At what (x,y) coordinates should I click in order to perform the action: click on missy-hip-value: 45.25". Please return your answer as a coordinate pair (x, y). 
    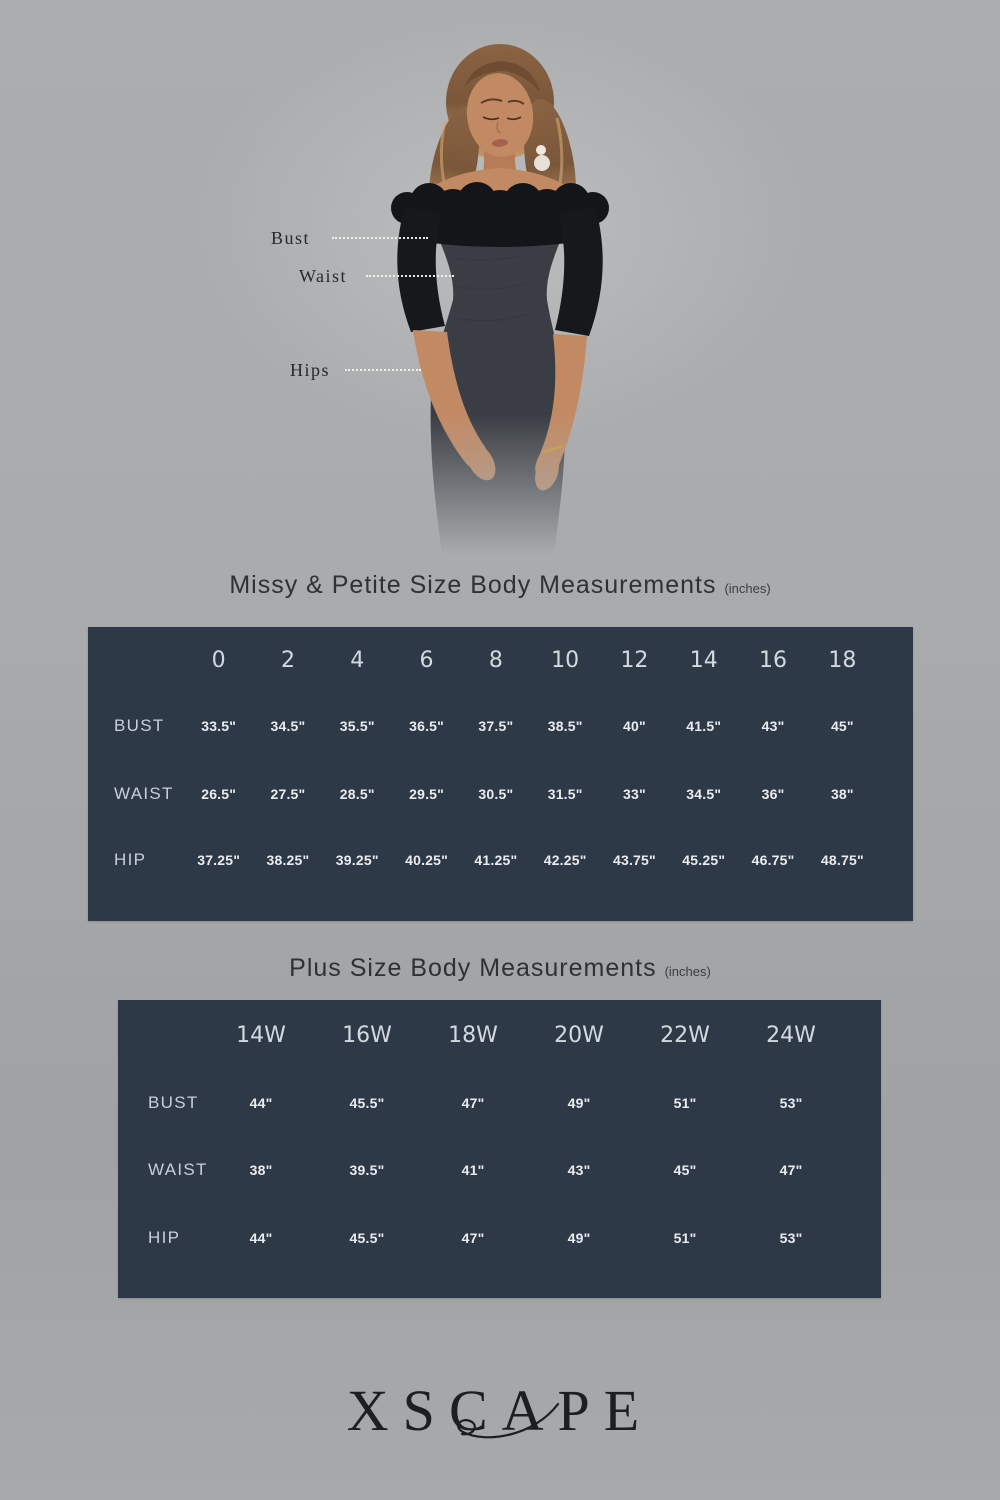
    Looking at the image, I should click on (704, 860).